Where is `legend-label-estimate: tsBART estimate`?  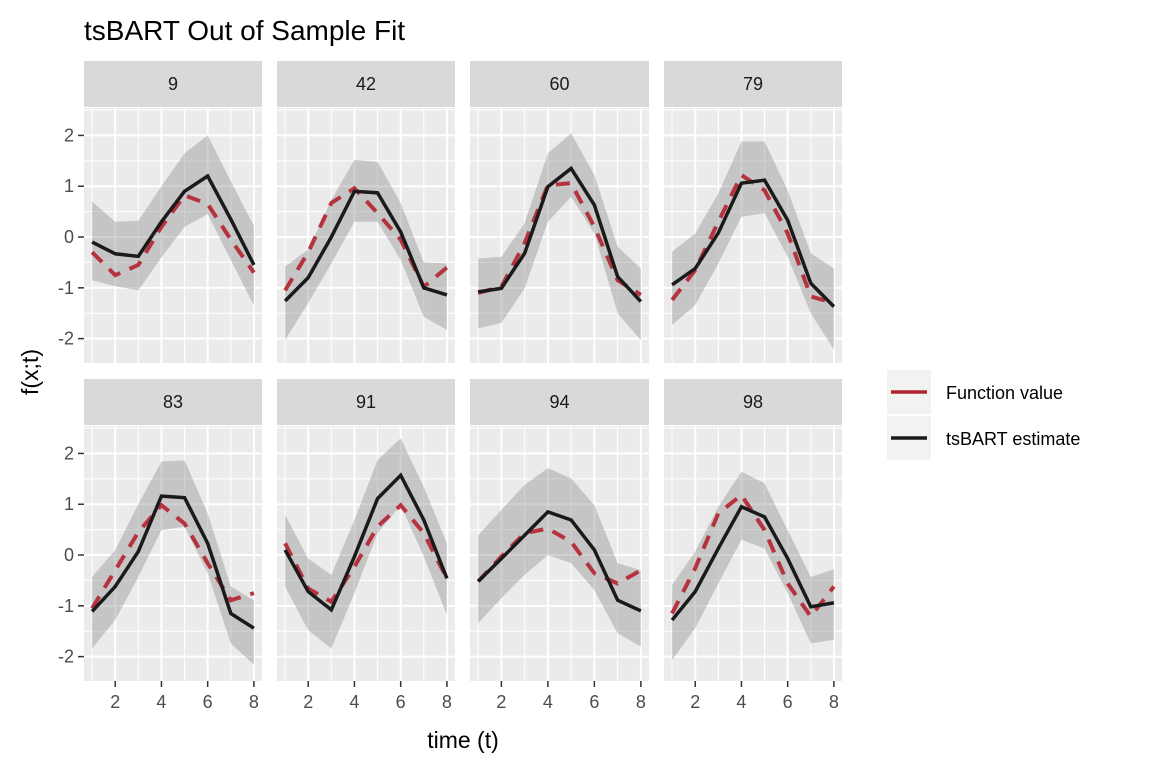 legend-label-estimate: tsBART estimate is located at coordinates (1013, 439).